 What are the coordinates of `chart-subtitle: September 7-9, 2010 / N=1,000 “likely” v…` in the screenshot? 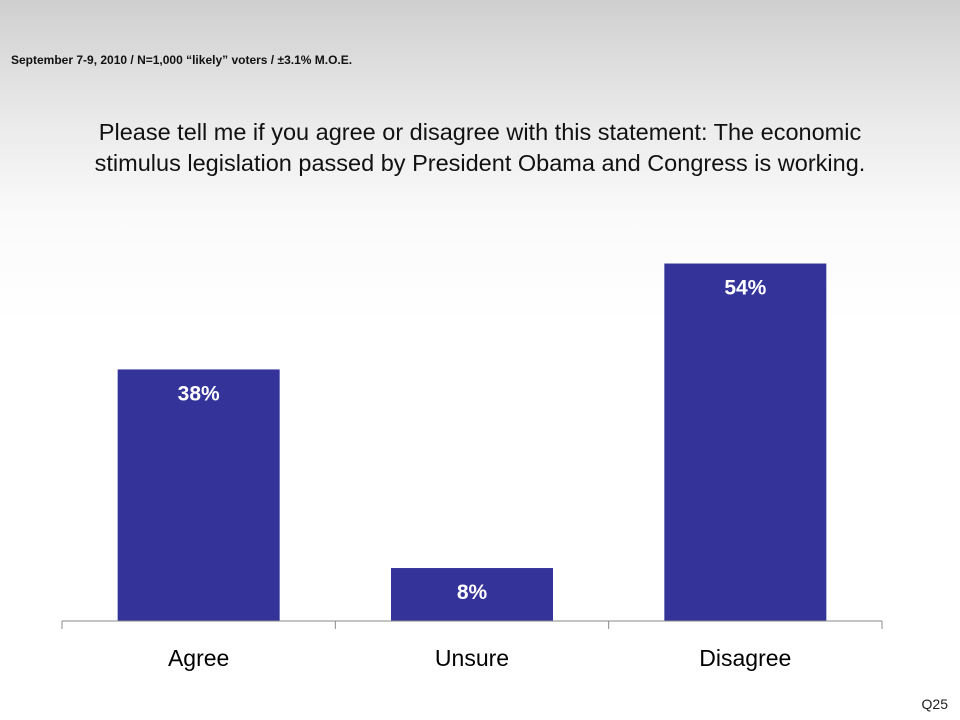 It's located at (182, 60).